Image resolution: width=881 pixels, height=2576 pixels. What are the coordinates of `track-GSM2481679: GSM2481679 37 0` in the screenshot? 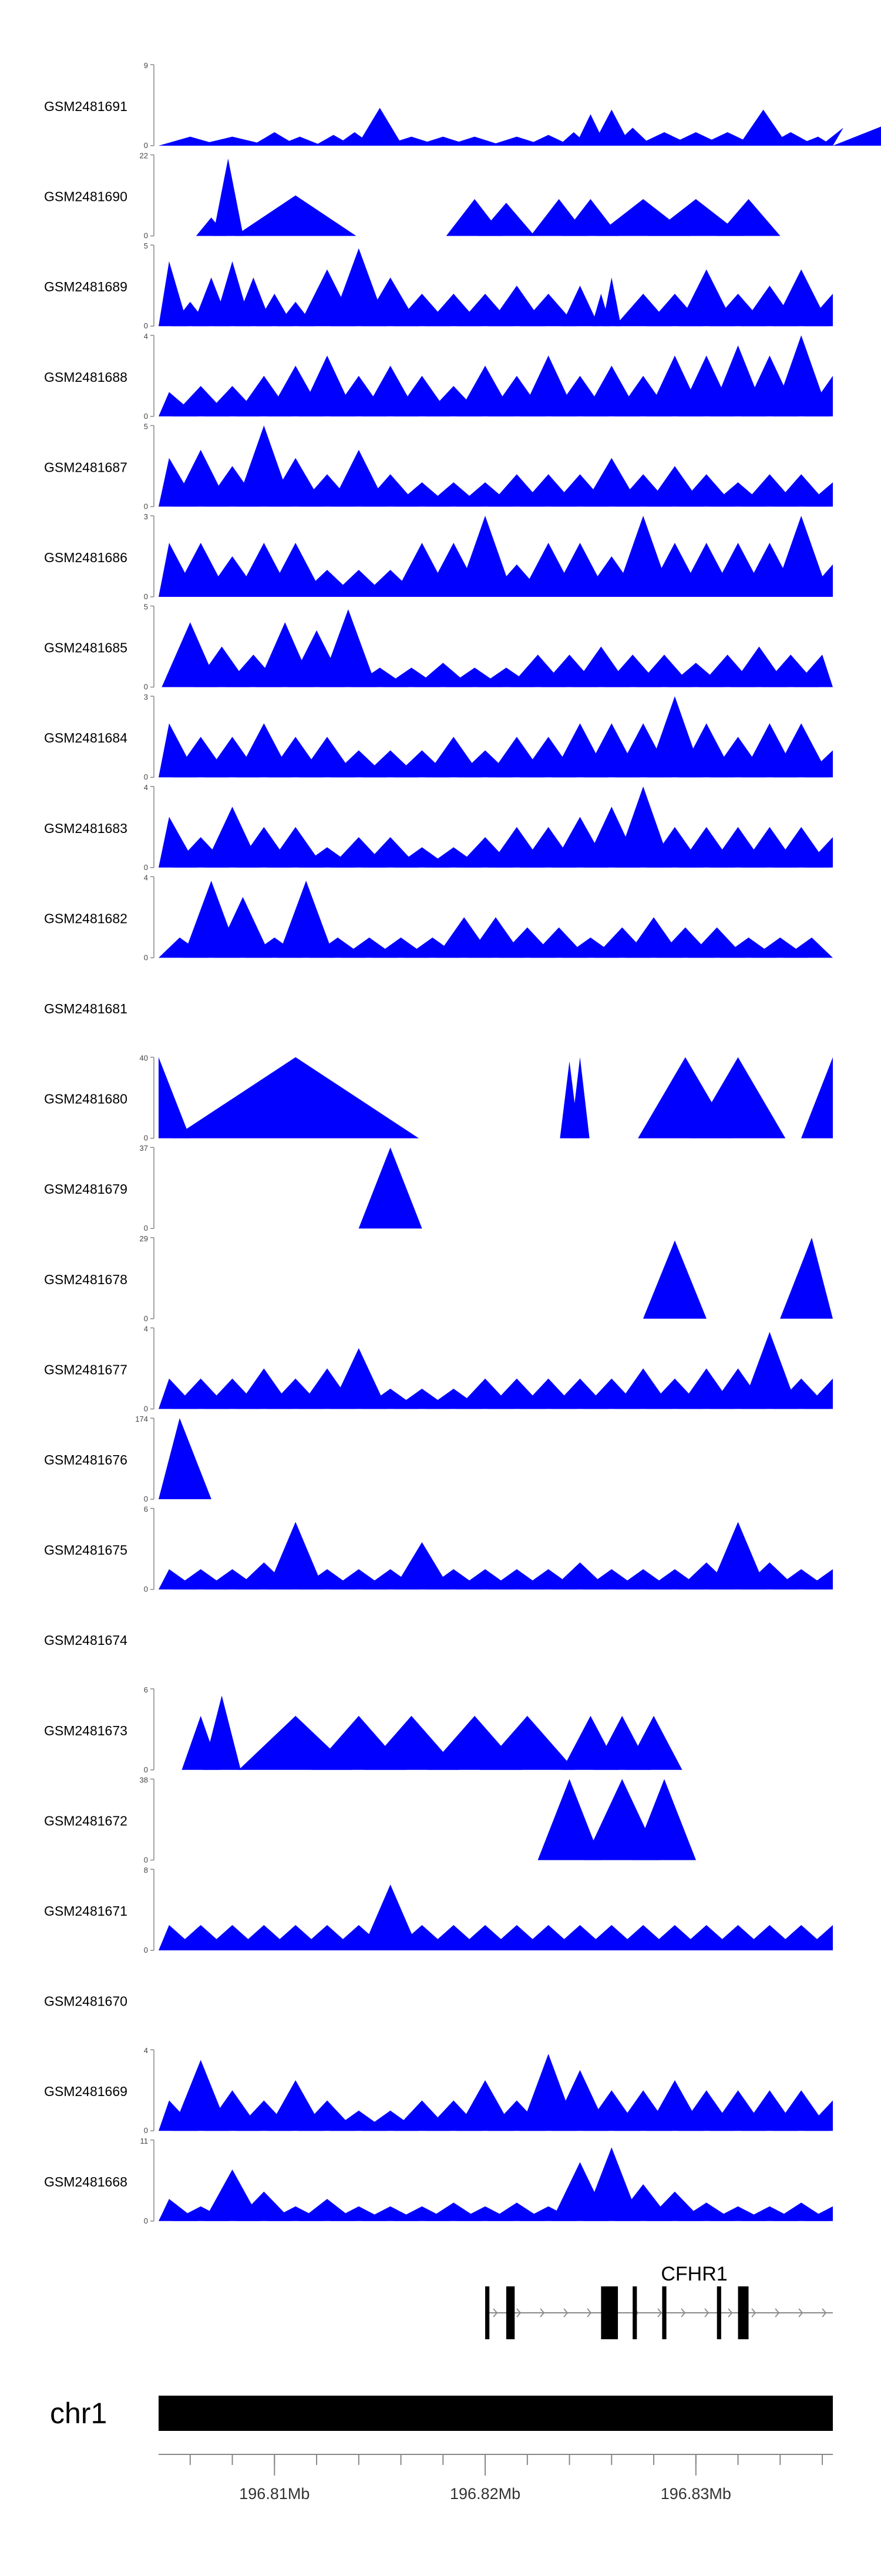 It's located at (233, 1188).